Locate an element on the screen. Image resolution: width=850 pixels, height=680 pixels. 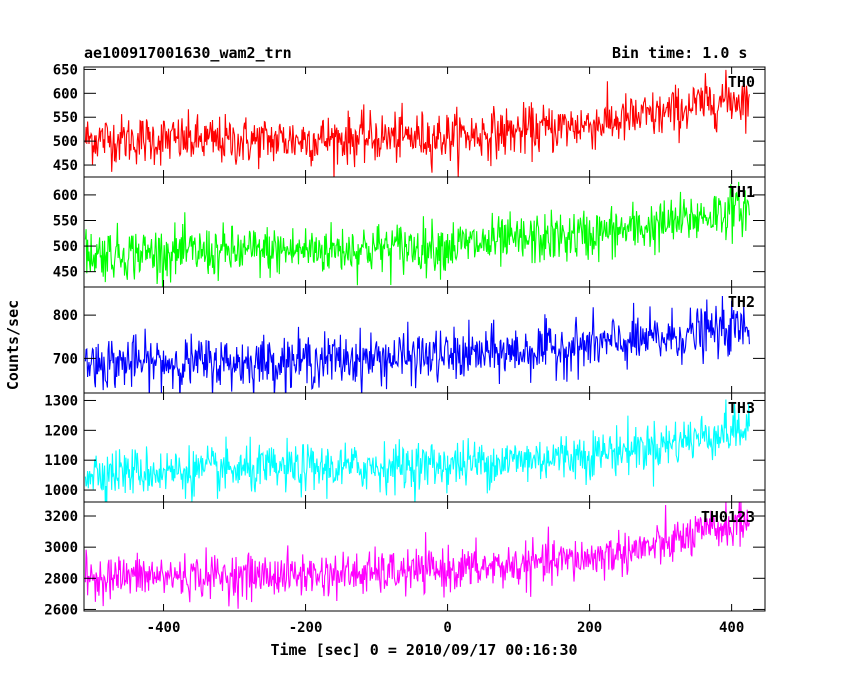
series-th0123 is located at coordinates (417, 555).